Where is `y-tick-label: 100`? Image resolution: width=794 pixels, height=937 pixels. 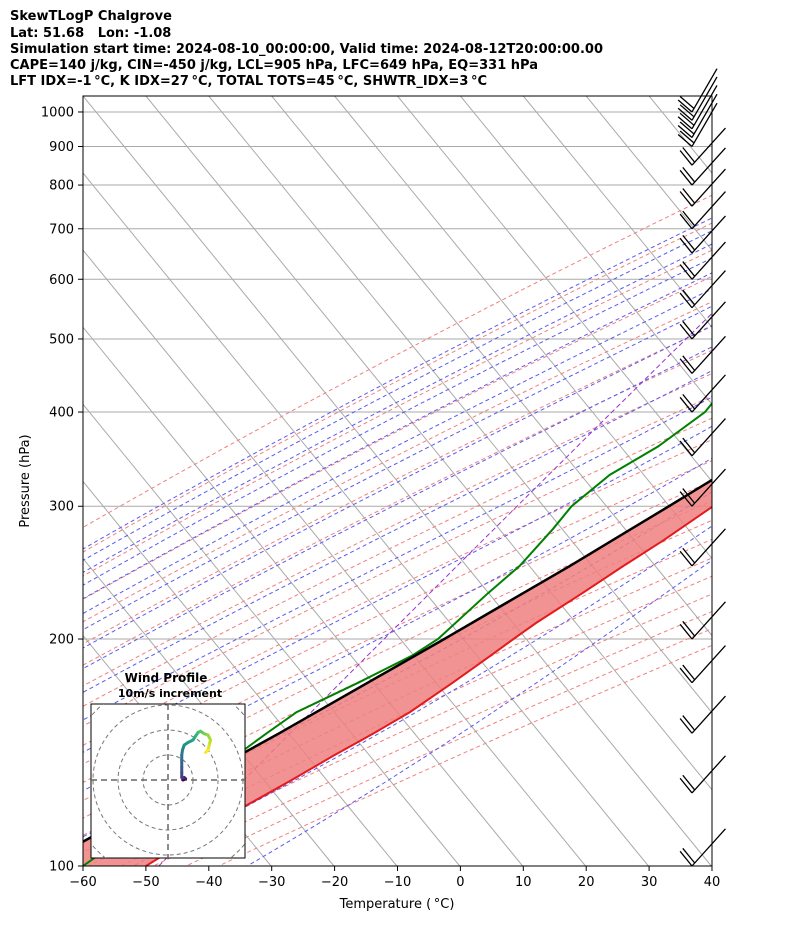 y-tick-label: 100 is located at coordinates (61, 867).